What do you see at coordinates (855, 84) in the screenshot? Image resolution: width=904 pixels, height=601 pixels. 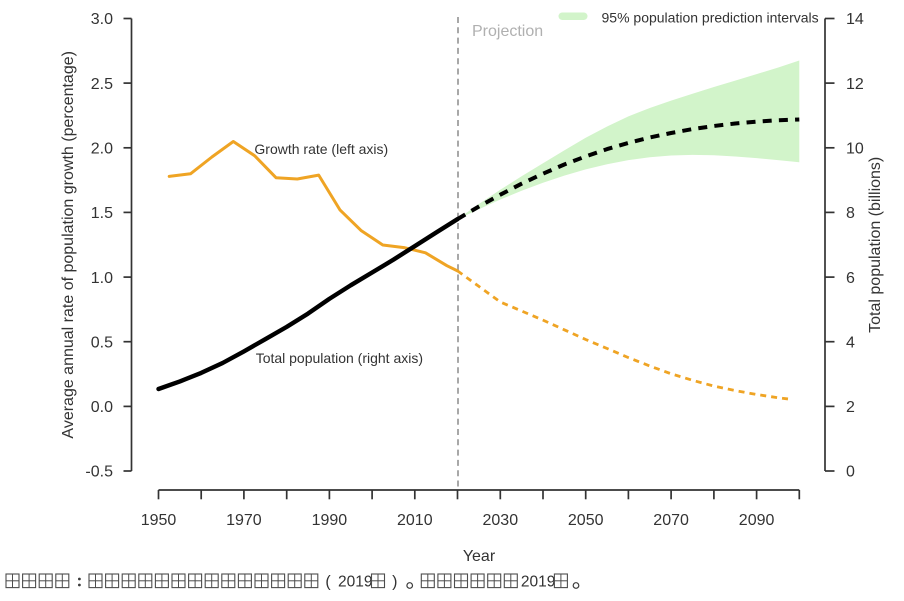 I see `svg-text: 12` at bounding box center [855, 84].